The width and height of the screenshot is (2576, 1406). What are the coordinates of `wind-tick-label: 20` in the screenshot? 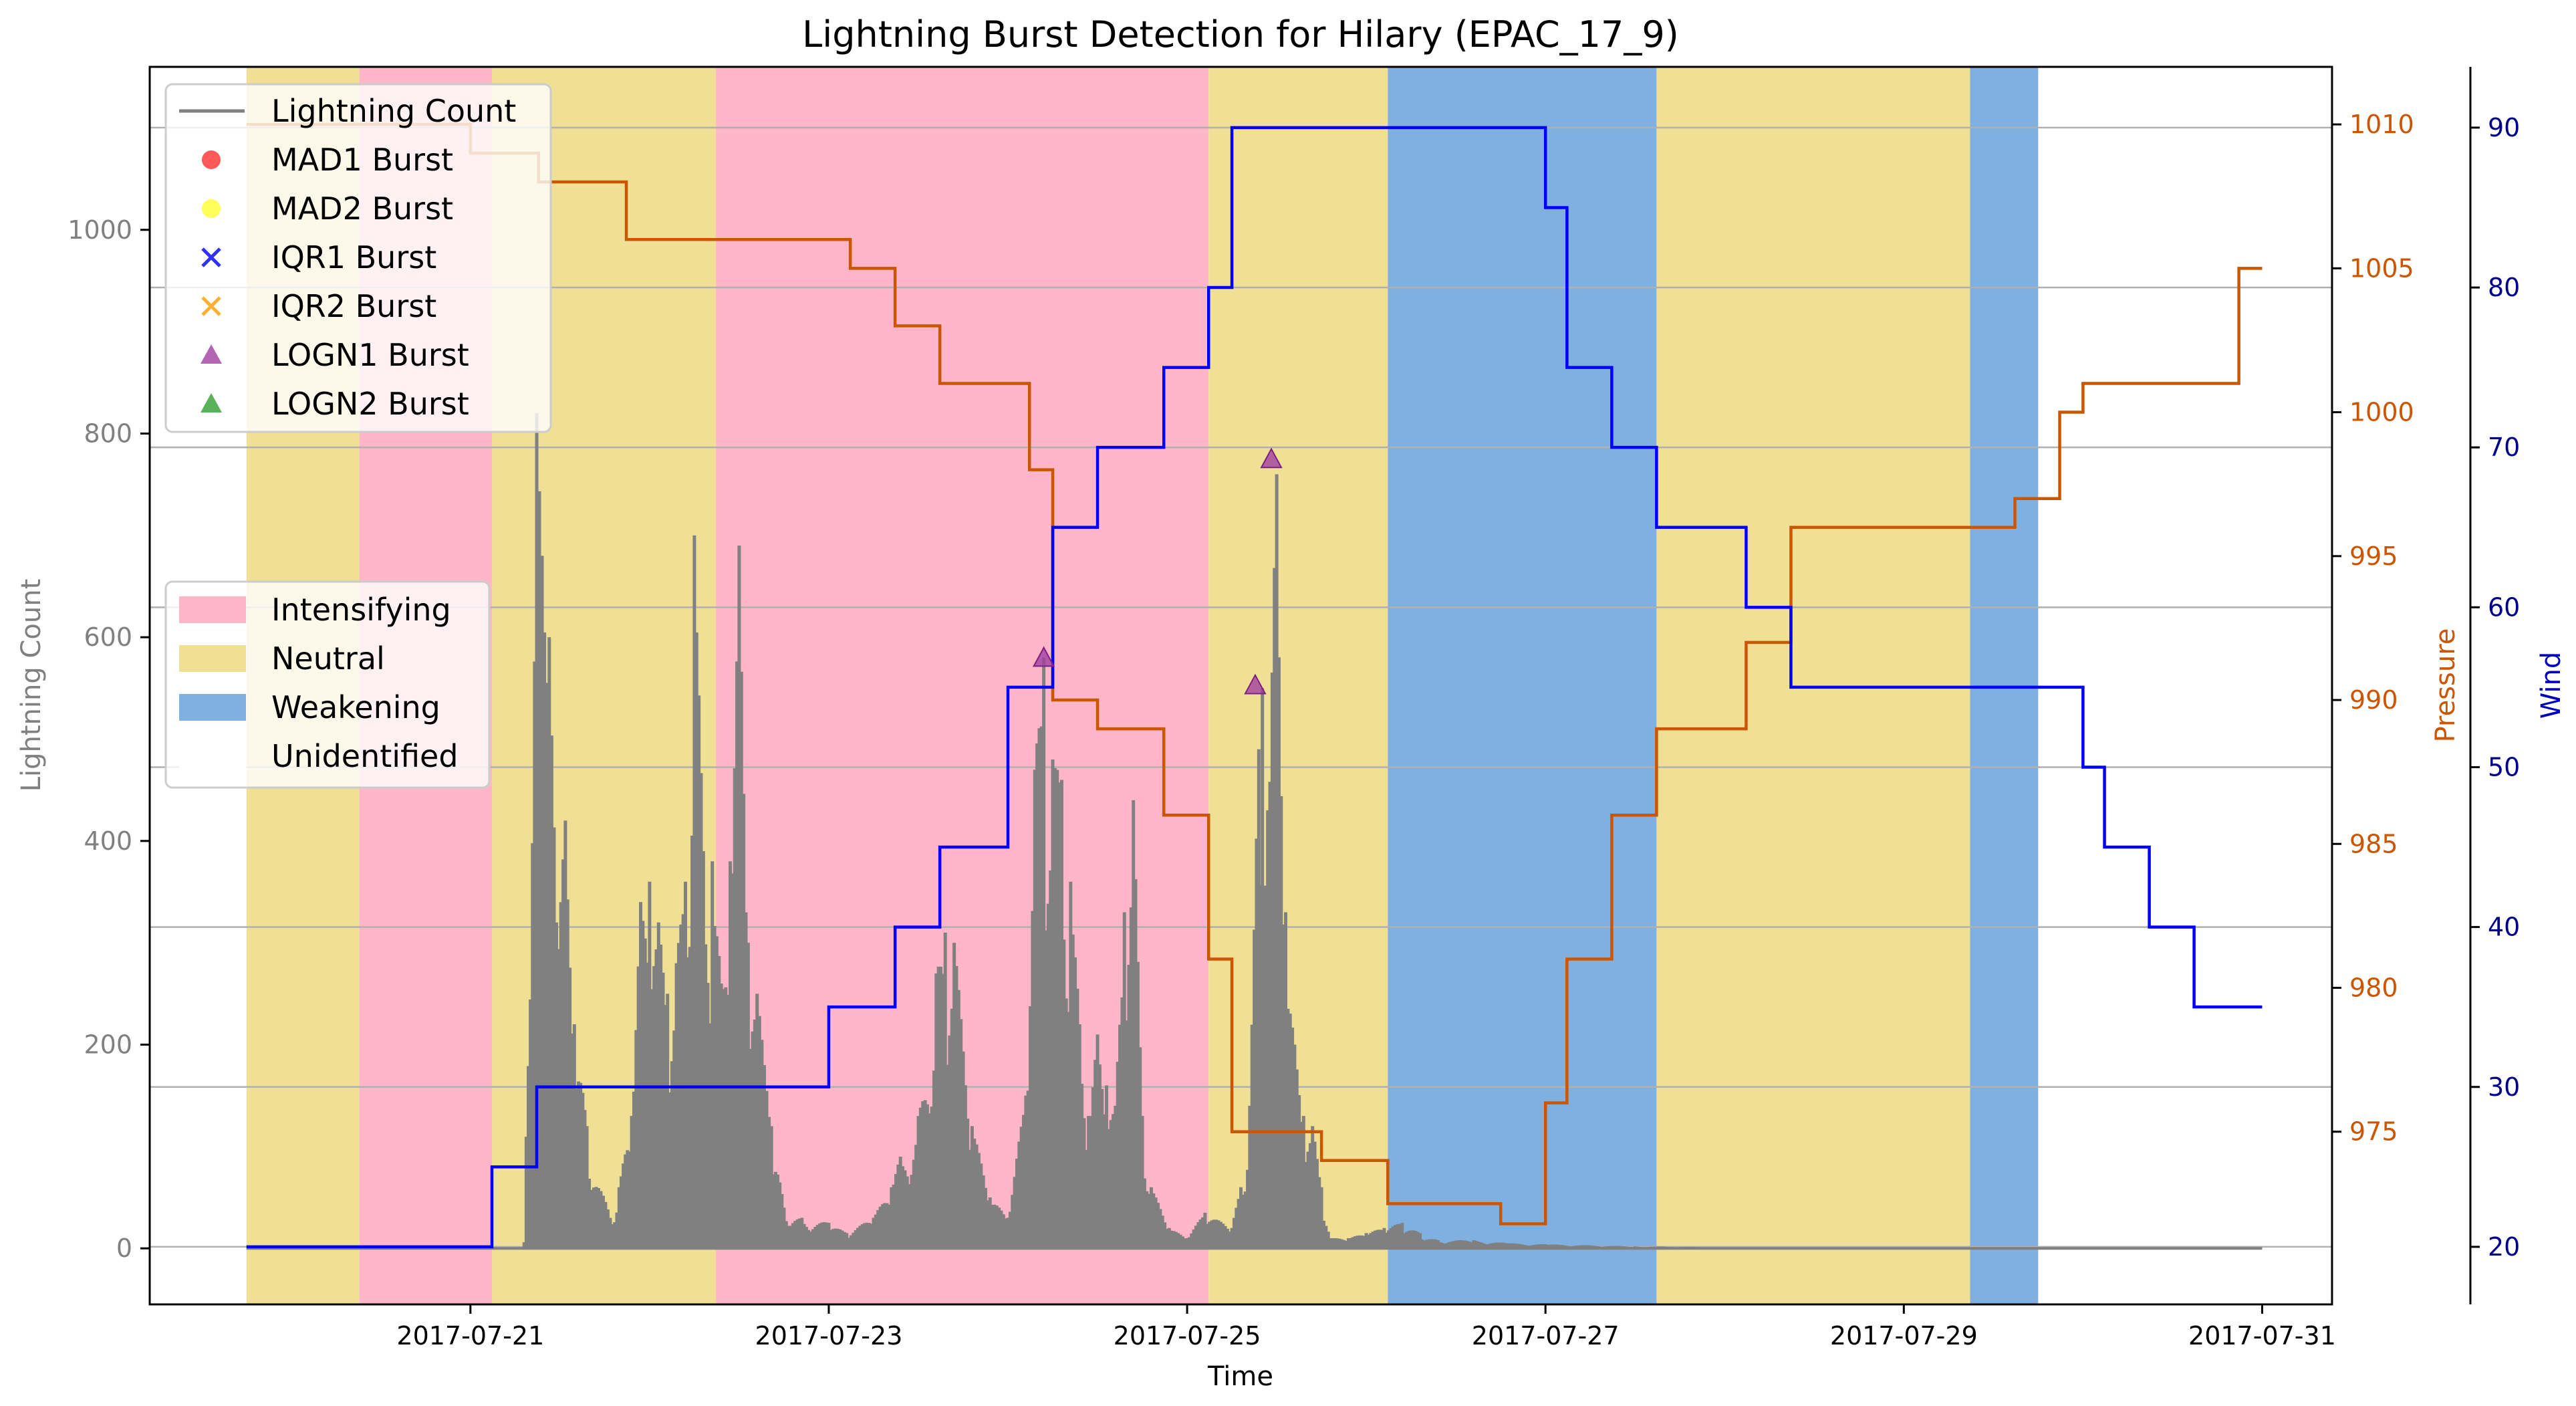 It's located at (2504, 1247).